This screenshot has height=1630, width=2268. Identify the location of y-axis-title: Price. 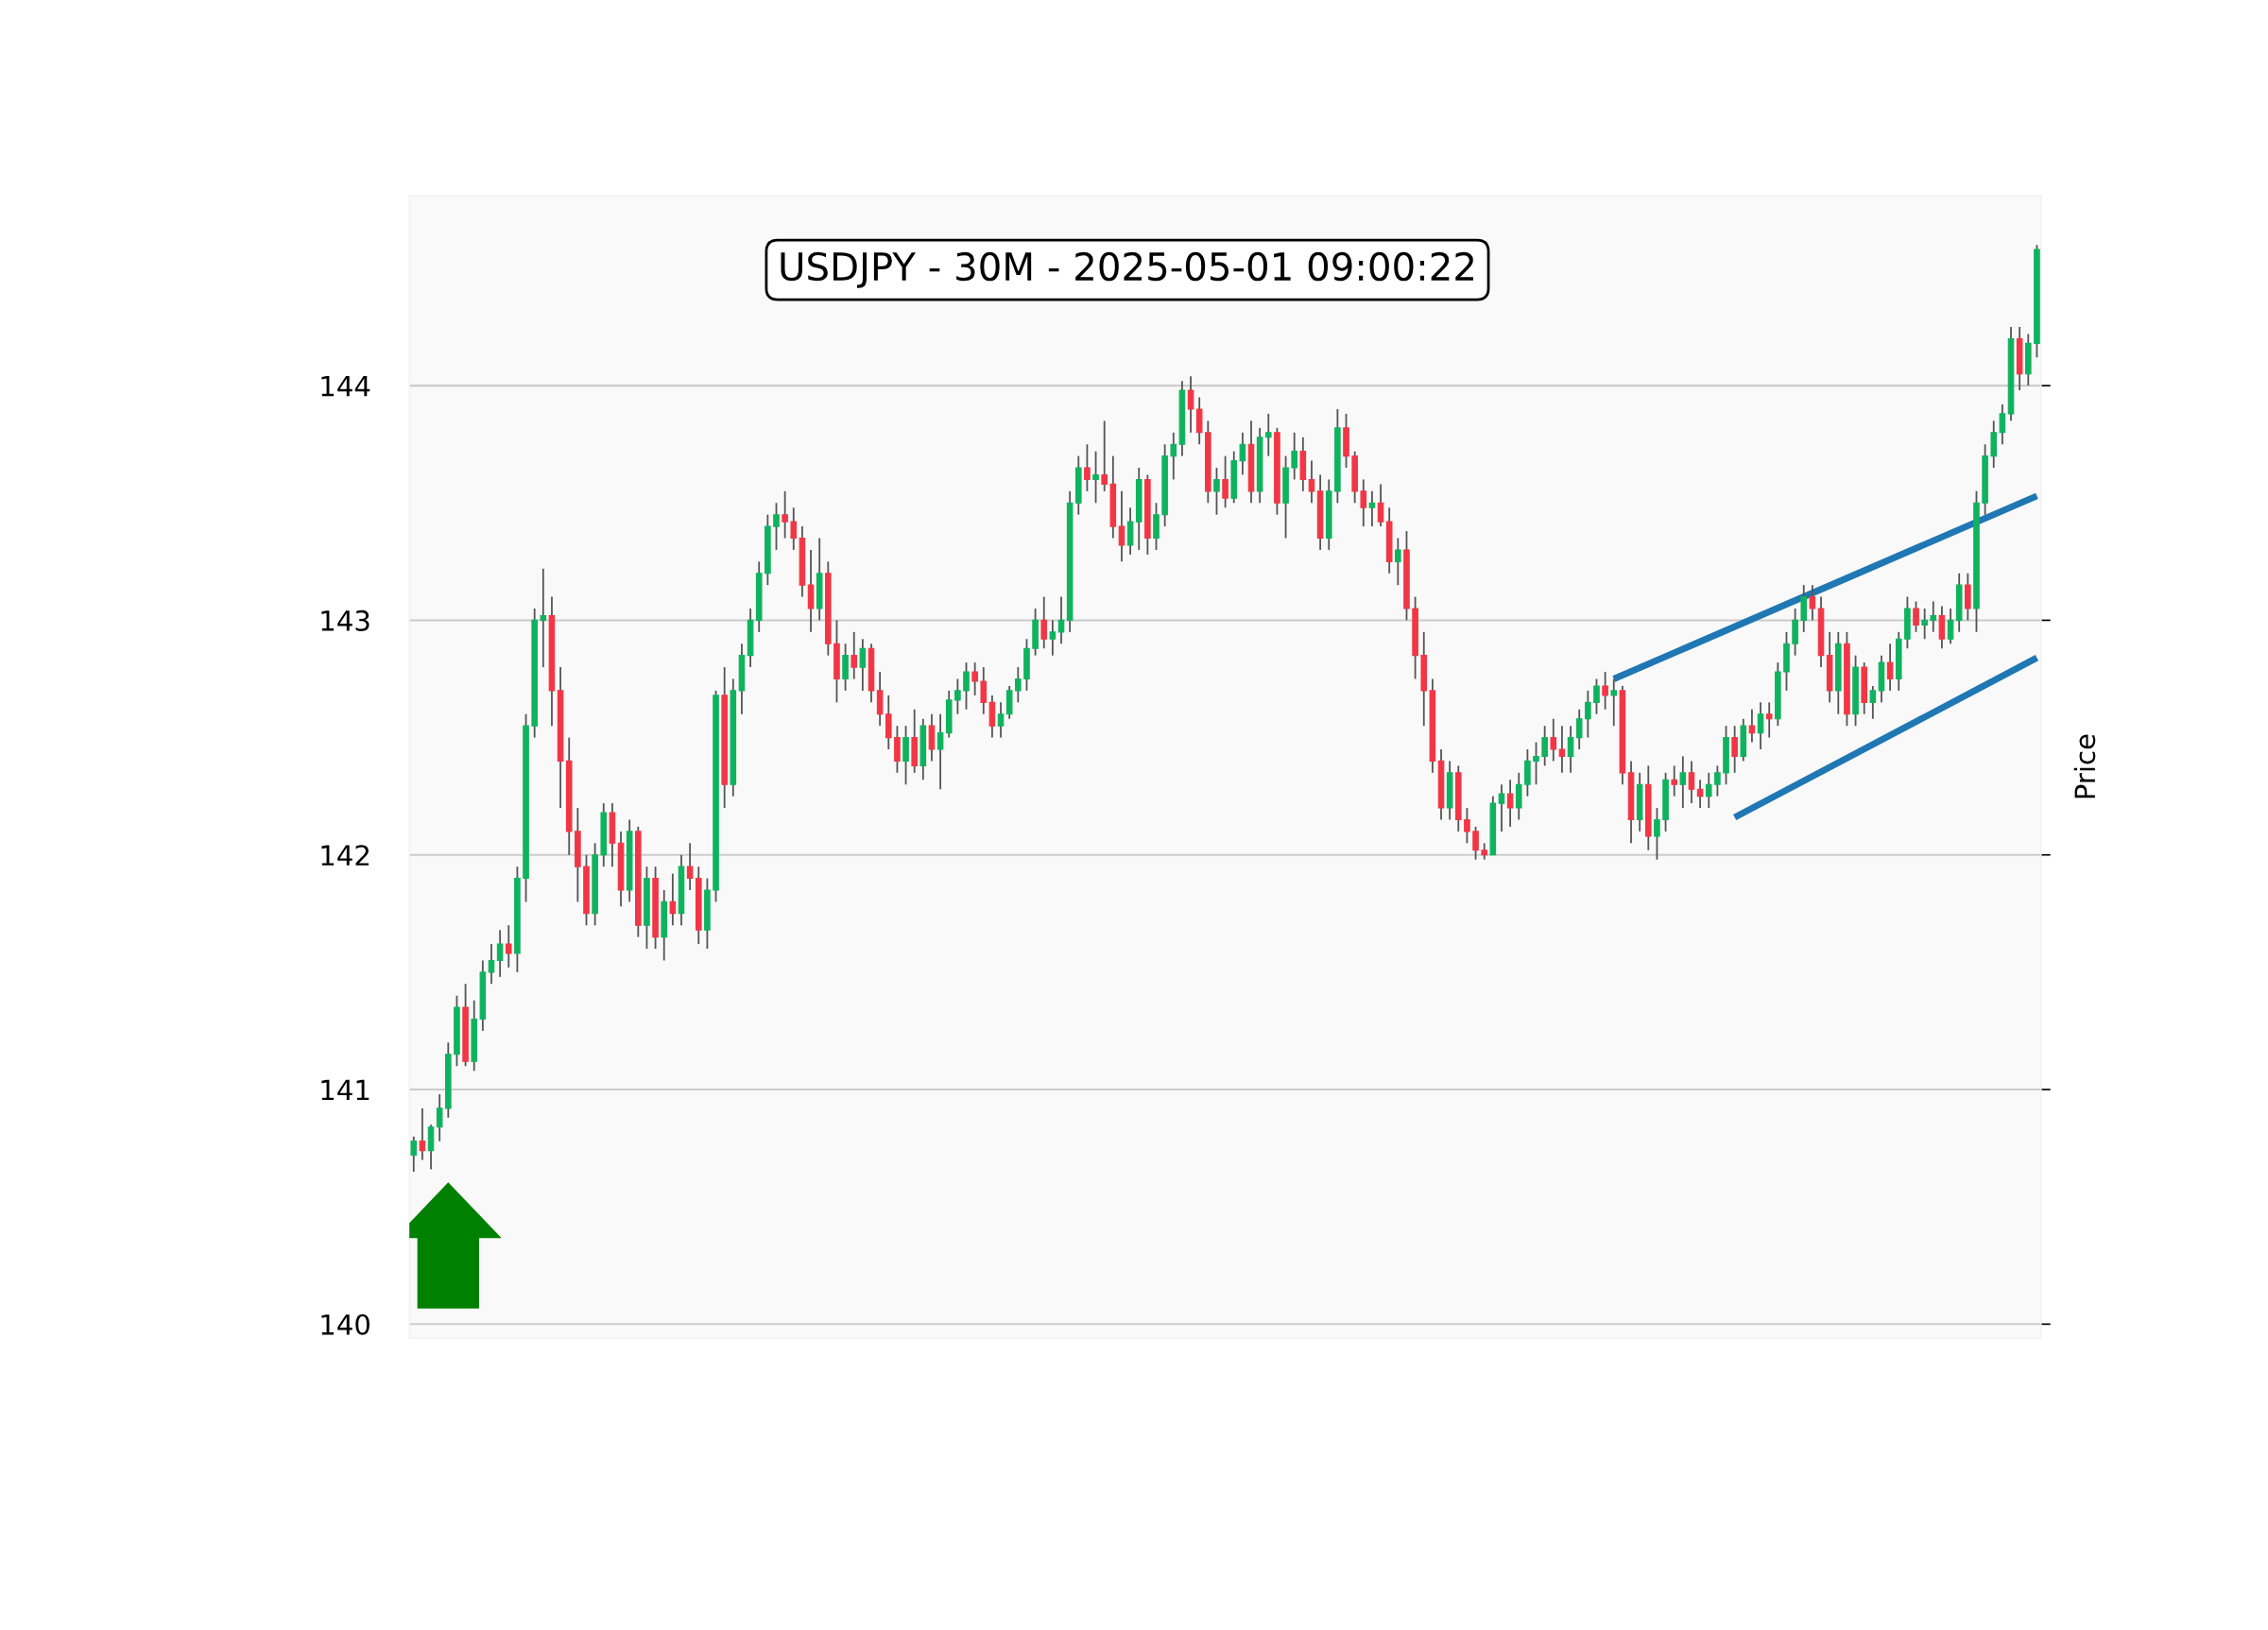
(2084, 766).